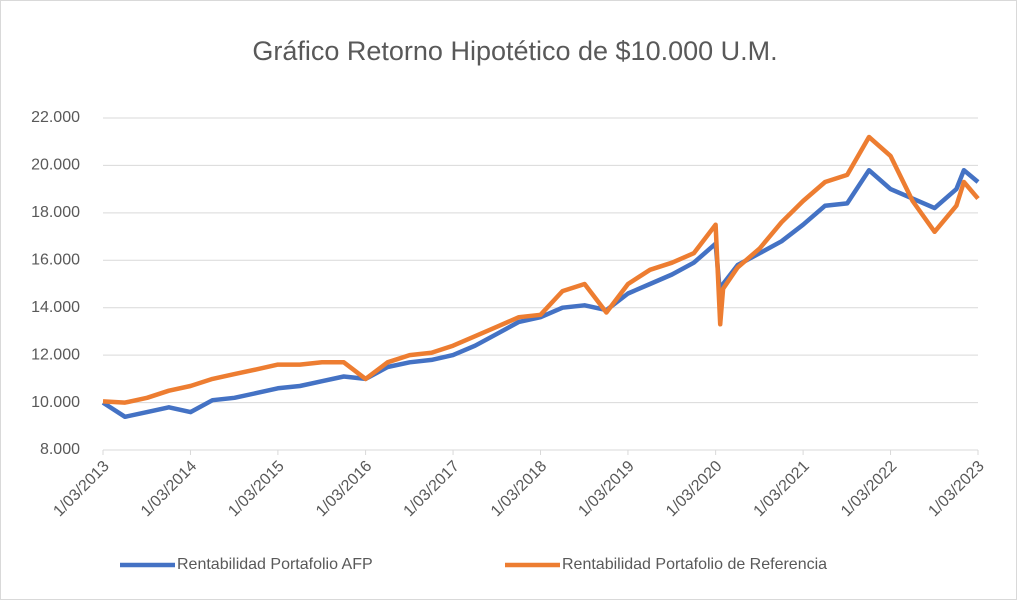 This screenshot has height=606, width=1018. I want to click on legend-label: Rentabilidad Portafolio de Referencia, so click(694, 564).